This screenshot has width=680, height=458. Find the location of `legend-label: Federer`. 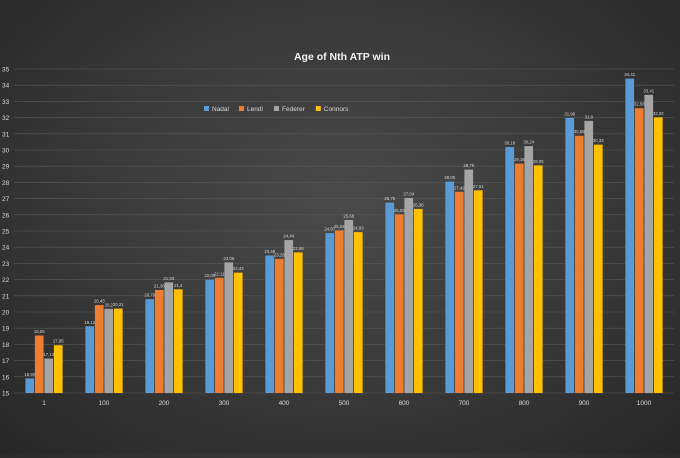

legend-label: Federer is located at coordinates (294, 109).